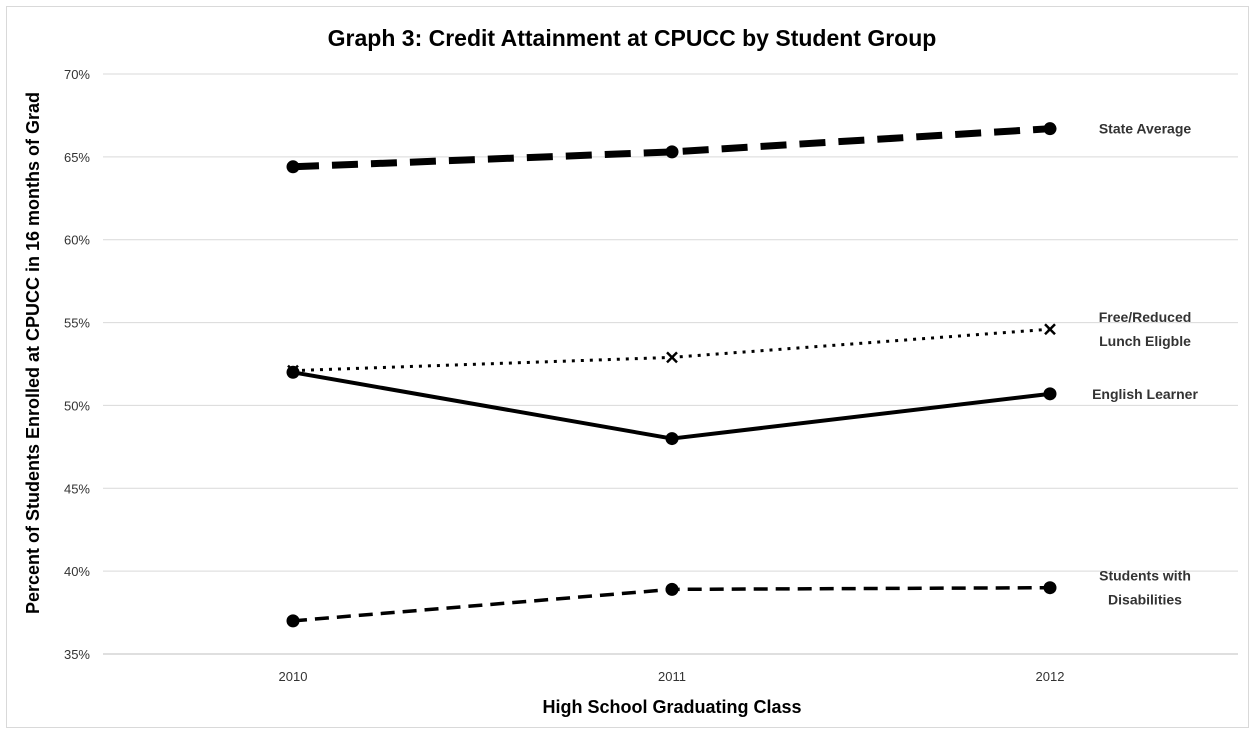 The height and width of the screenshot is (734, 1255). Describe the element at coordinates (77, 240) in the screenshot. I see `y-tick-label: 60%` at that location.